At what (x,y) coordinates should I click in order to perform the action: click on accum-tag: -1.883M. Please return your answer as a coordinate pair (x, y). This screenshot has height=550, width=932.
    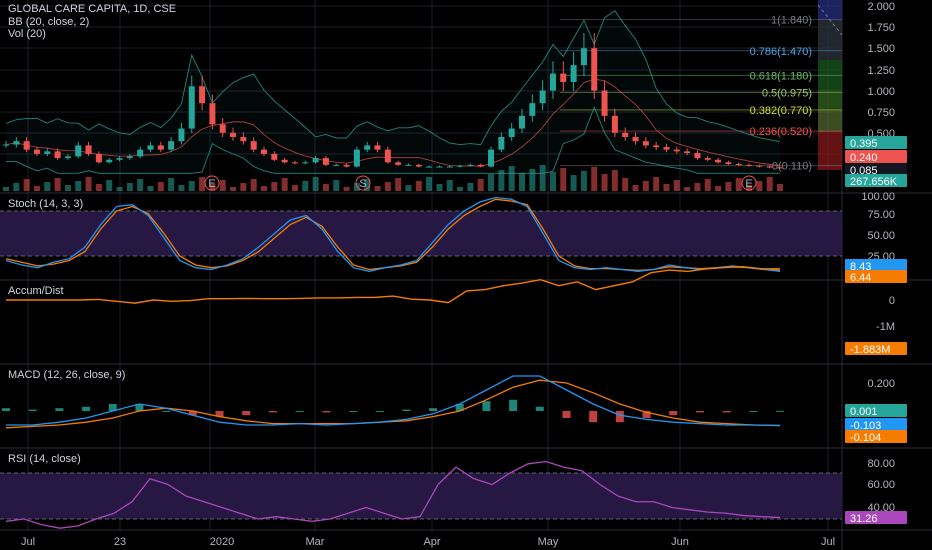
    Looking at the image, I should click on (870, 350).